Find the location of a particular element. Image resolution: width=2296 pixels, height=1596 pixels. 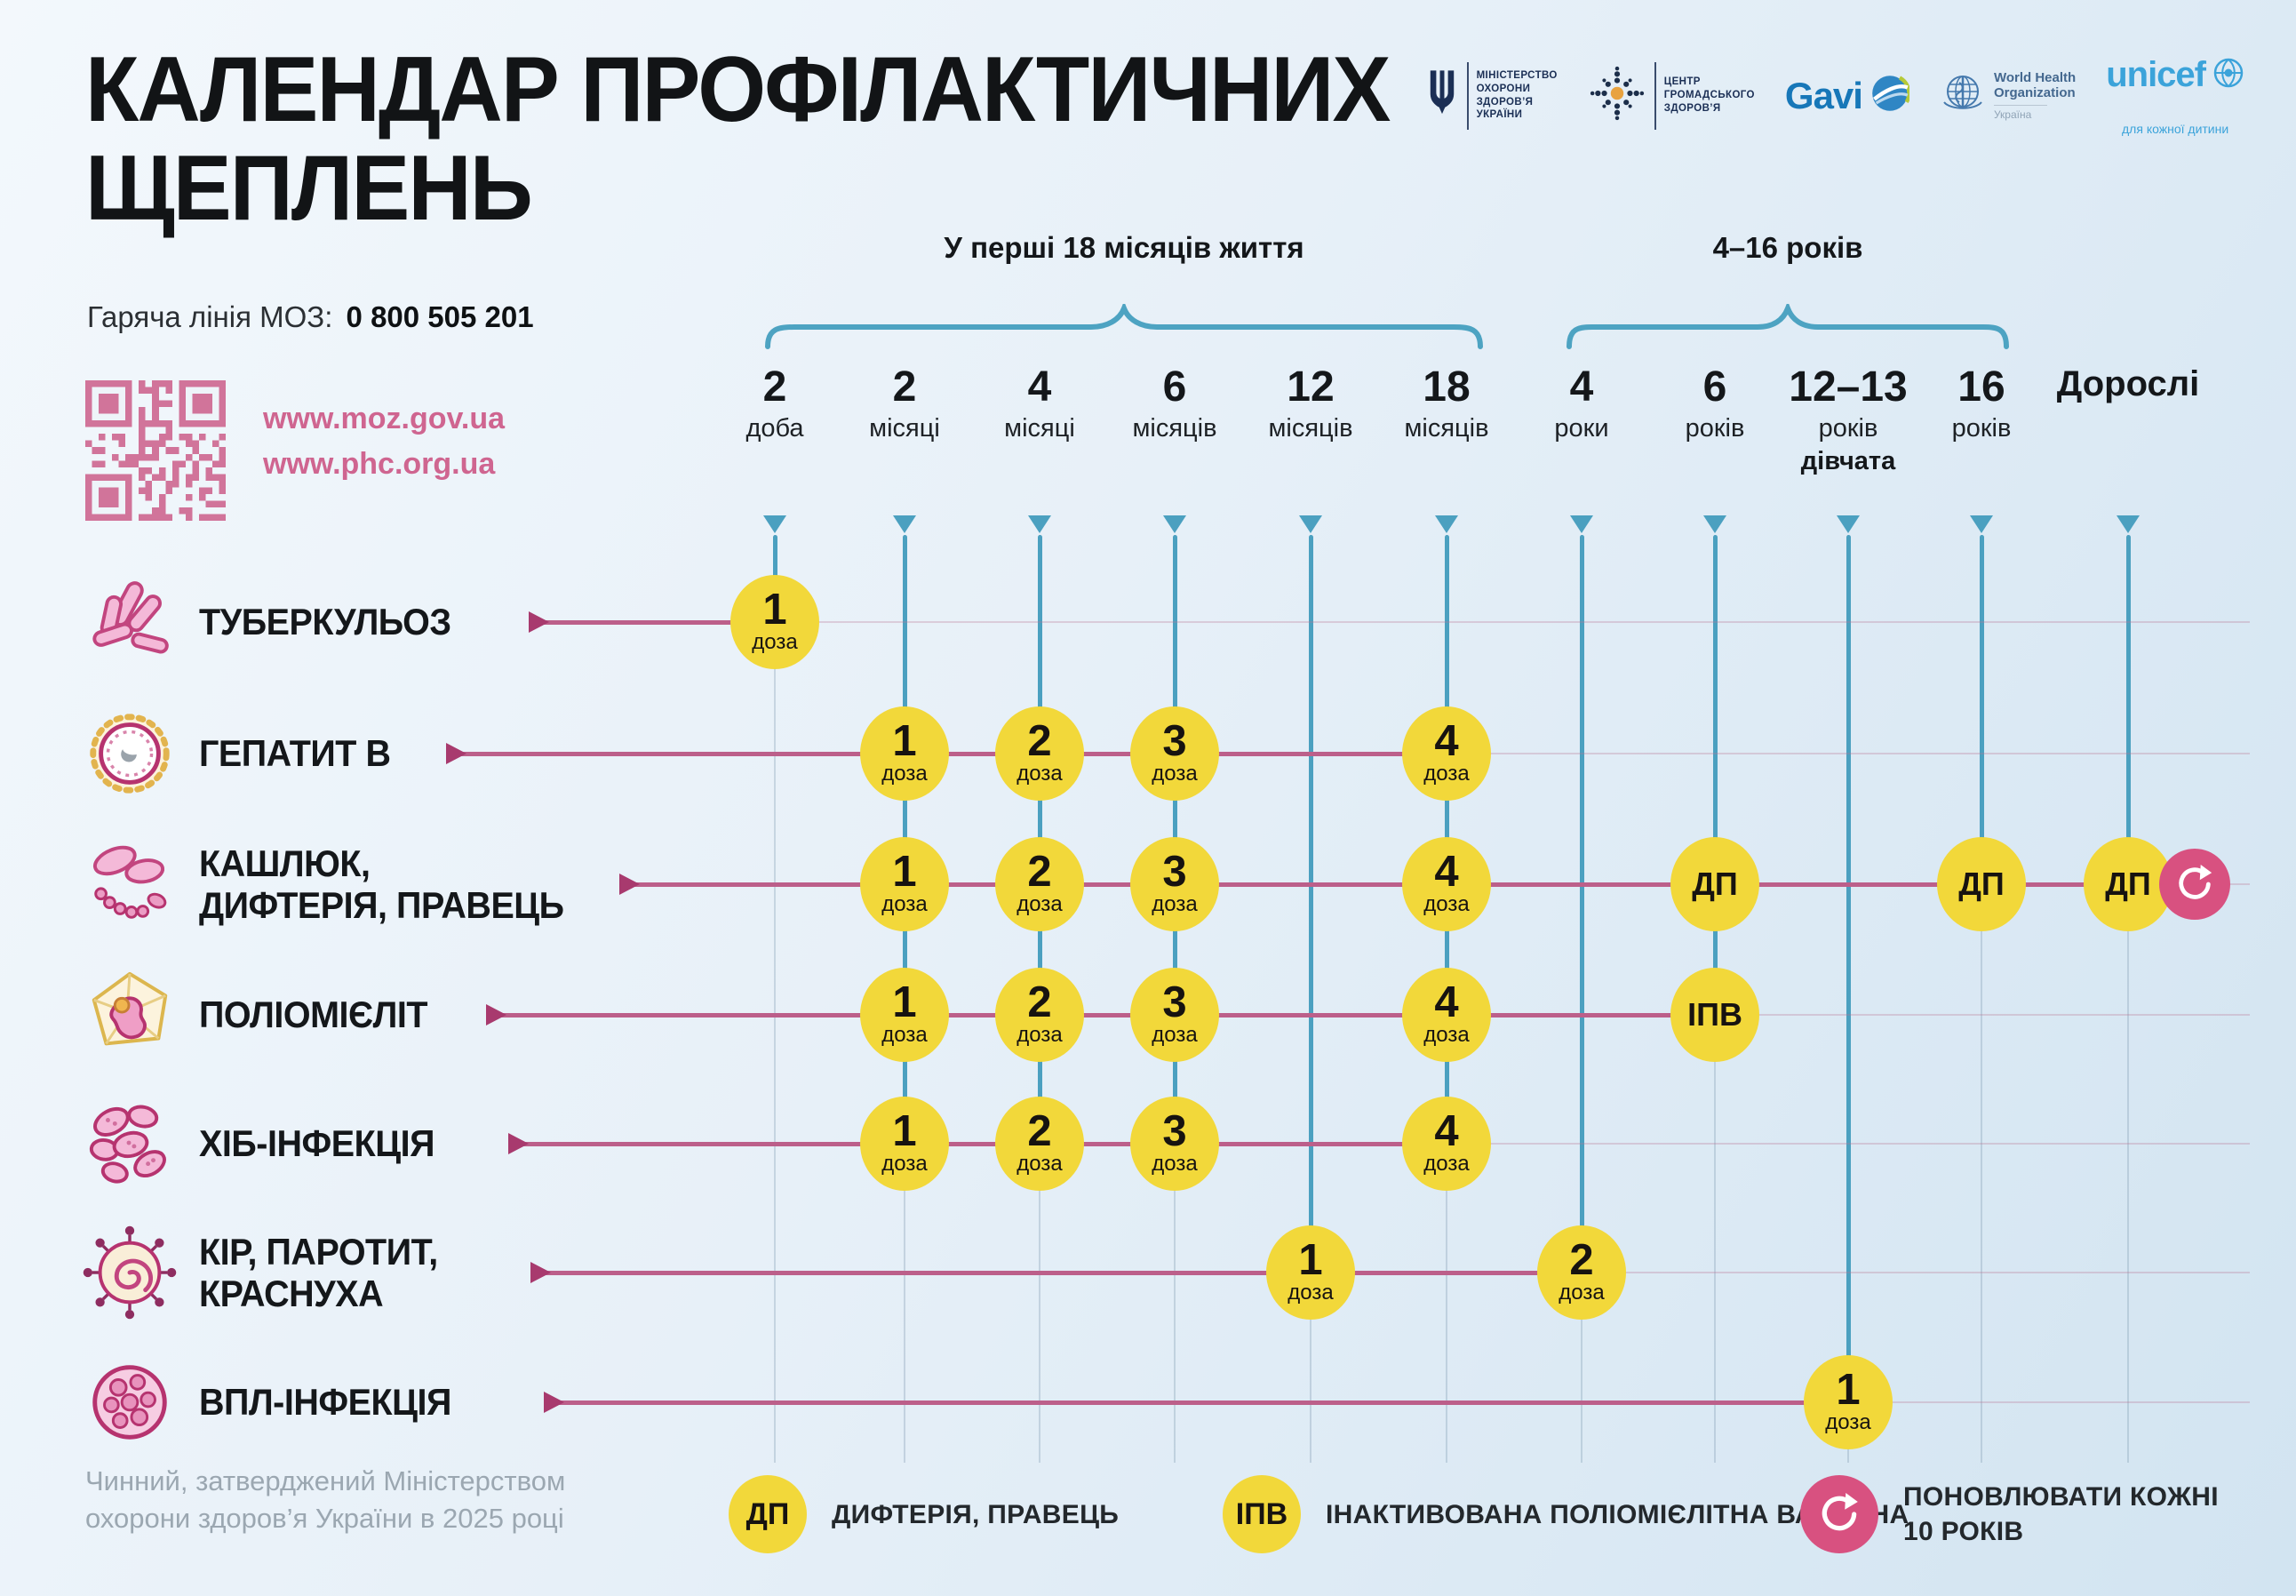

pertussis-diphtheria-tetanus-icon is located at coordinates (130, 884).